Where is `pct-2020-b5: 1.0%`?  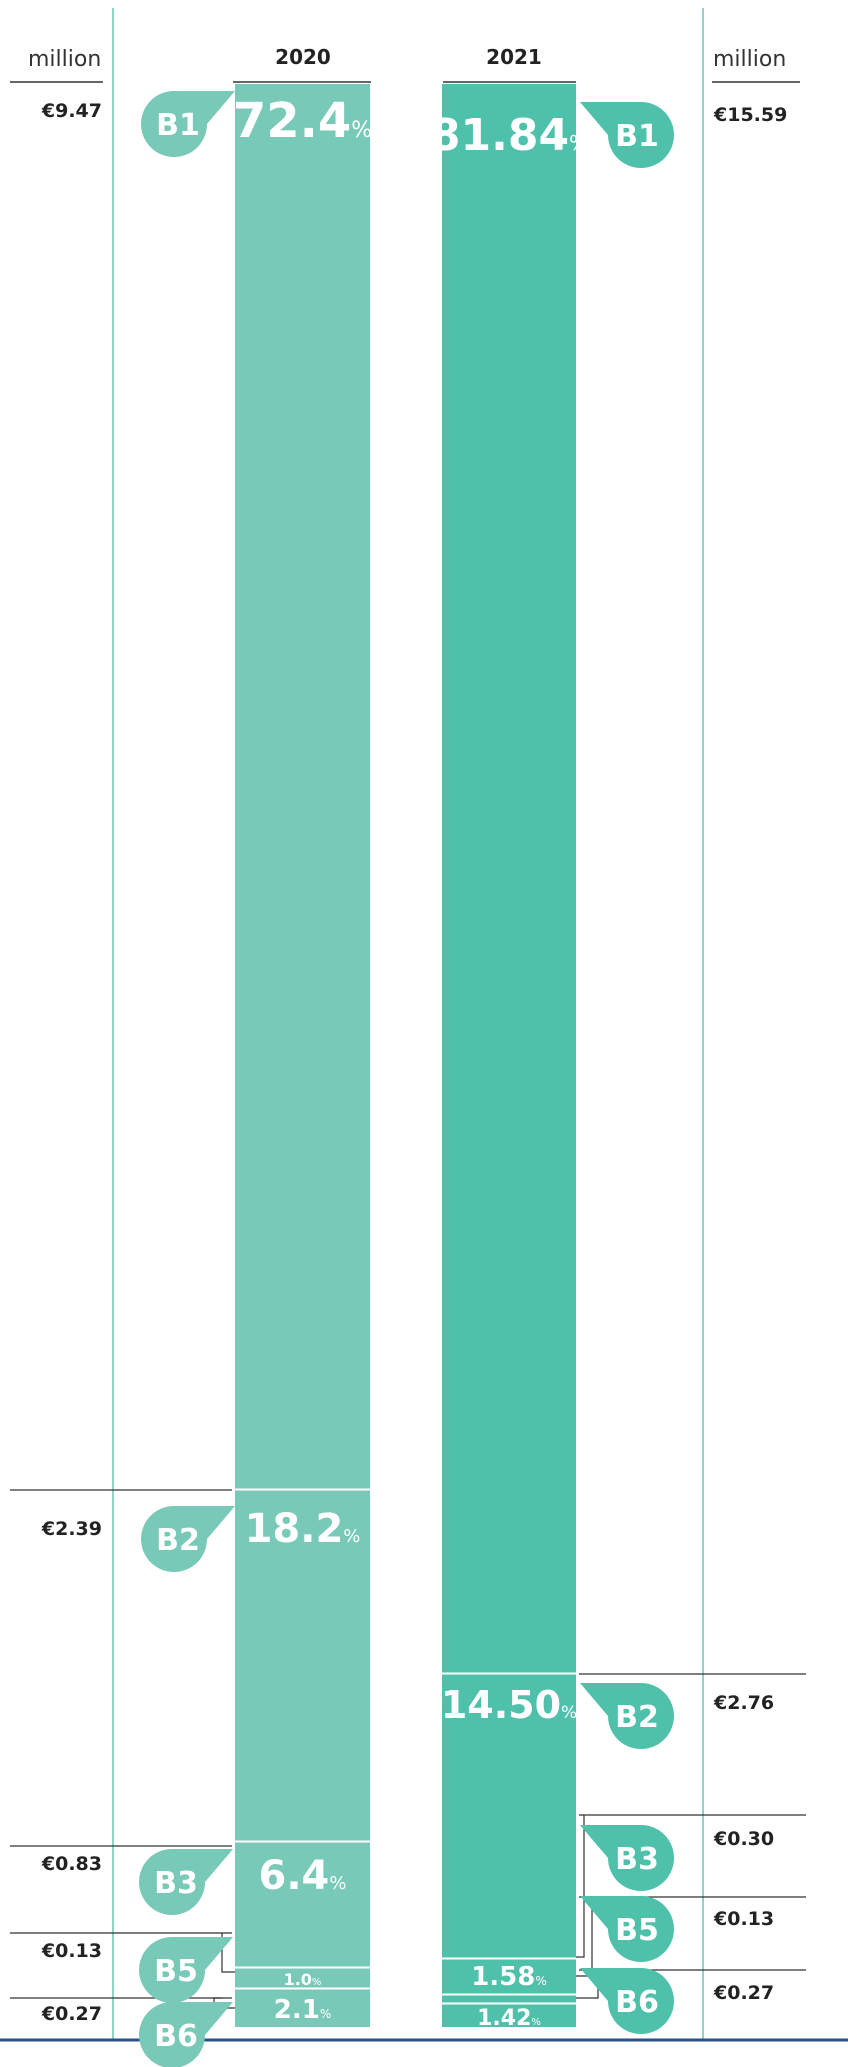 pct-2020-b5: 1.0% is located at coordinates (303, 1979).